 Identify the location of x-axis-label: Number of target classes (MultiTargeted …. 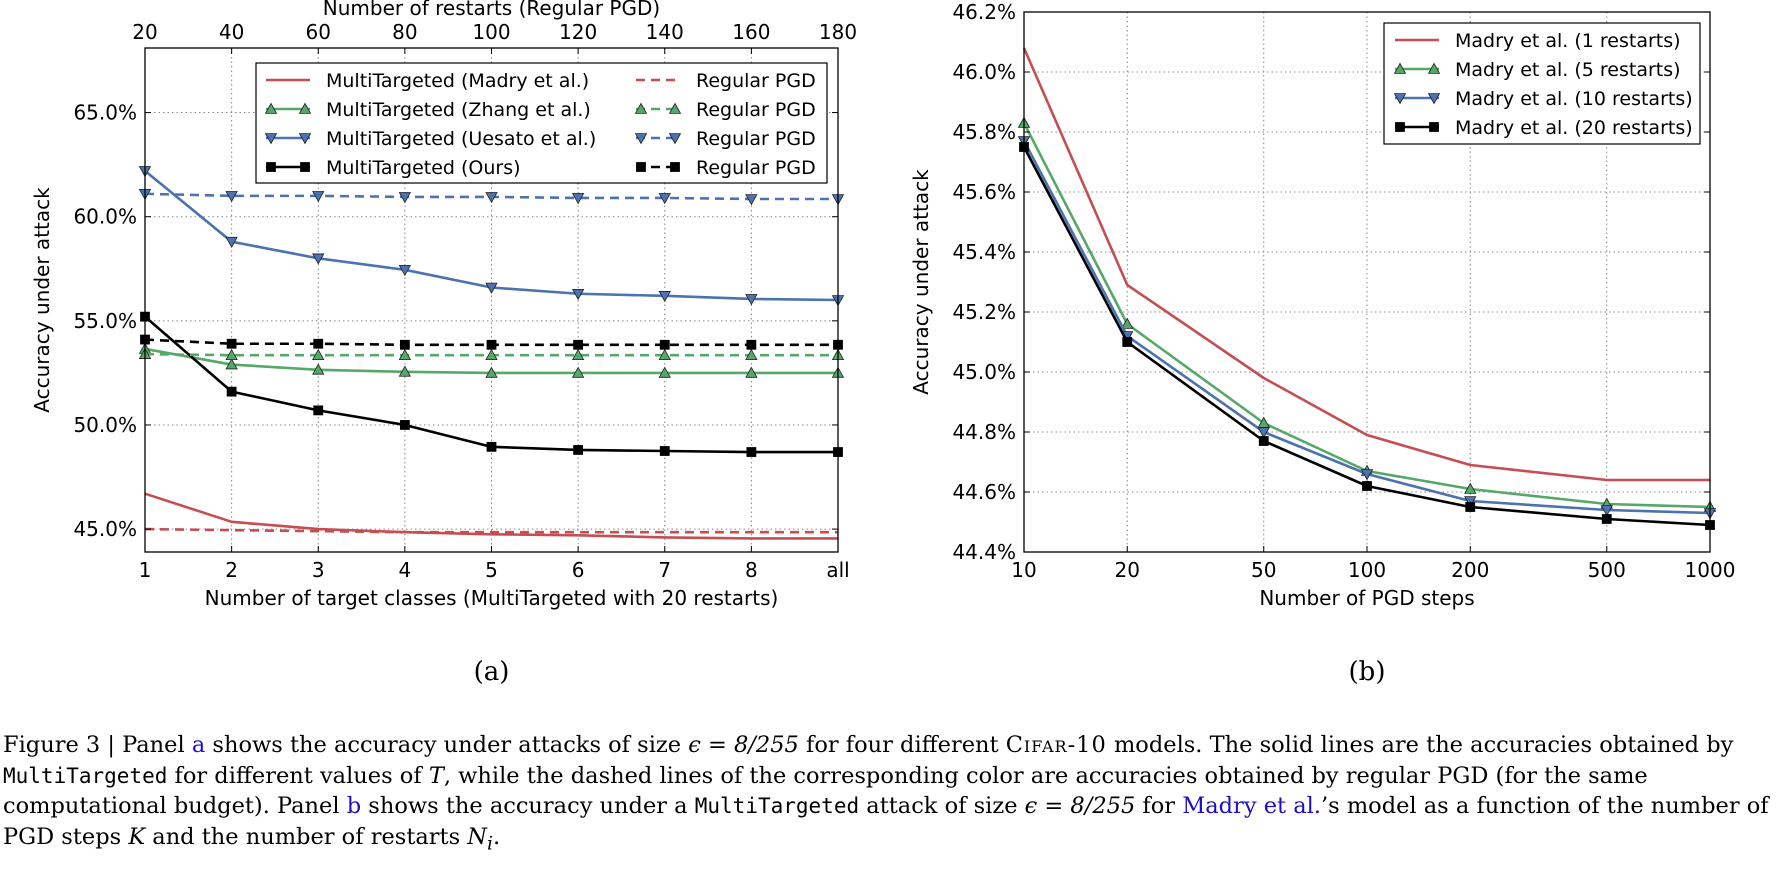
(492, 598).